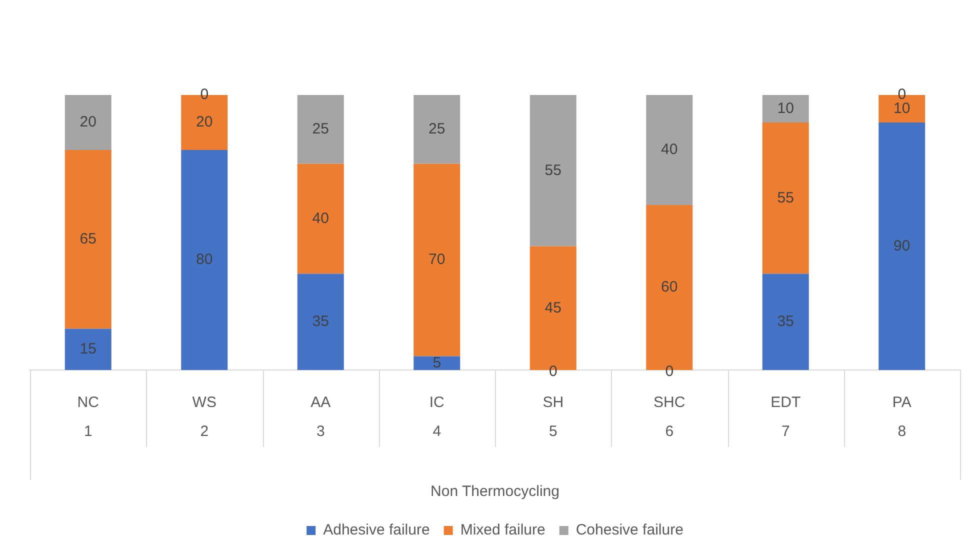 The image size is (969, 552). Describe the element at coordinates (553, 403) in the screenshot. I see `x-tick-label: SH` at that location.